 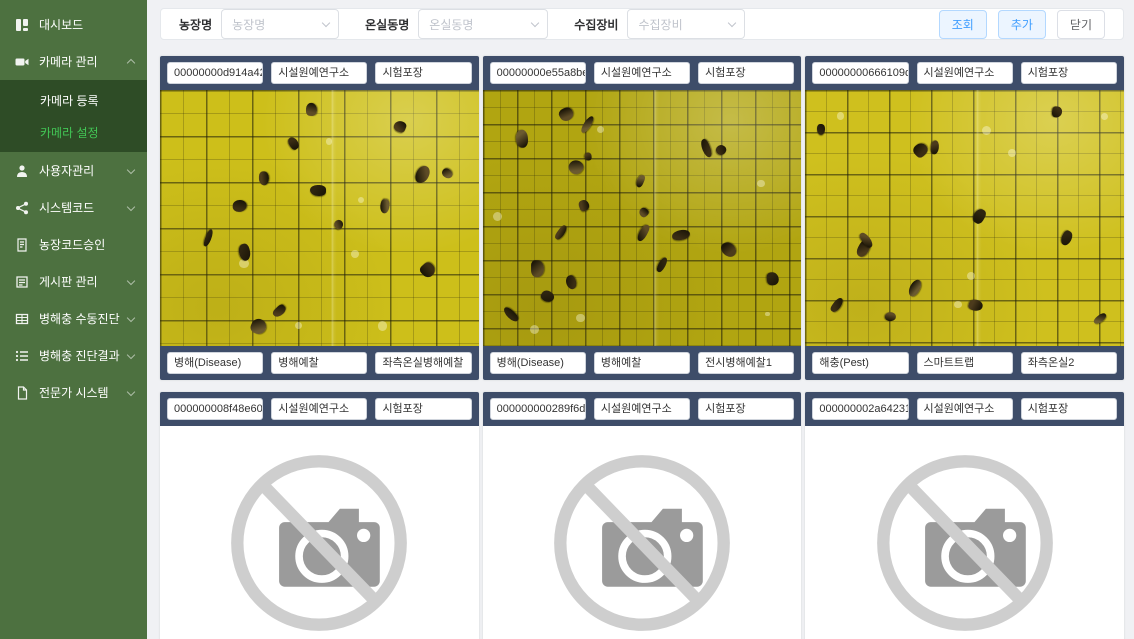 I want to click on location-field: 좌측온실2, so click(x=1068, y=363).